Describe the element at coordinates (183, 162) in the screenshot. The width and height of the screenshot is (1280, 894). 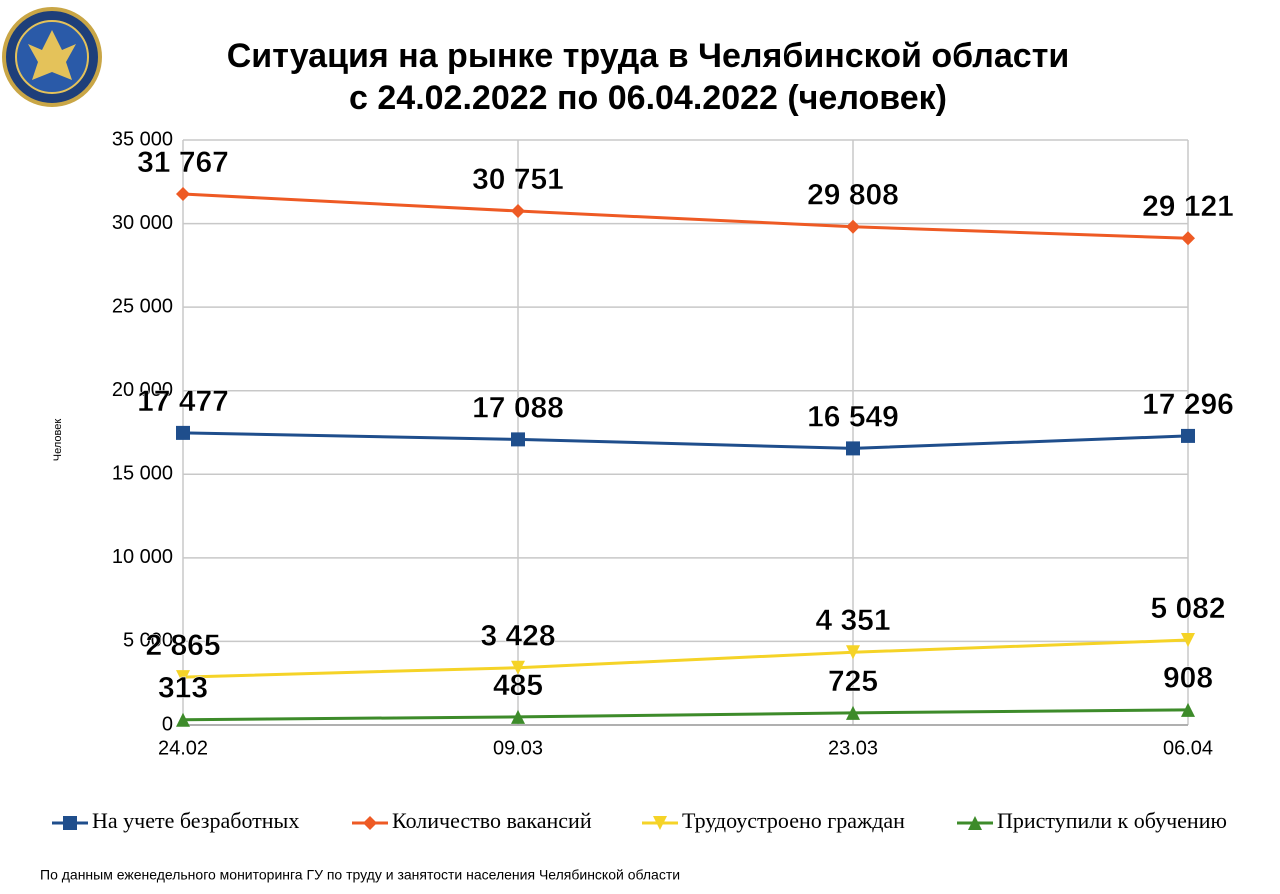
I see `data-label: 31 767` at that location.